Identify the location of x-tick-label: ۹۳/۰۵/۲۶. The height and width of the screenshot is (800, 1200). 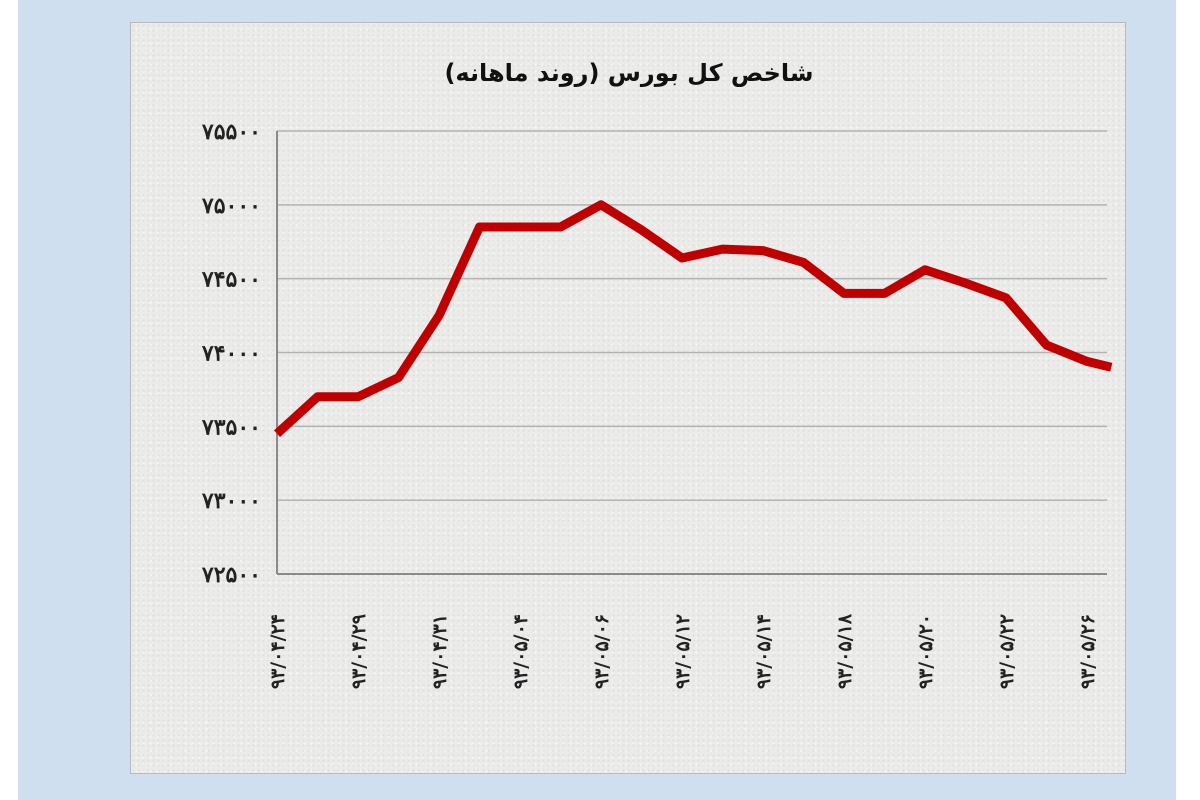
(1088, 651).